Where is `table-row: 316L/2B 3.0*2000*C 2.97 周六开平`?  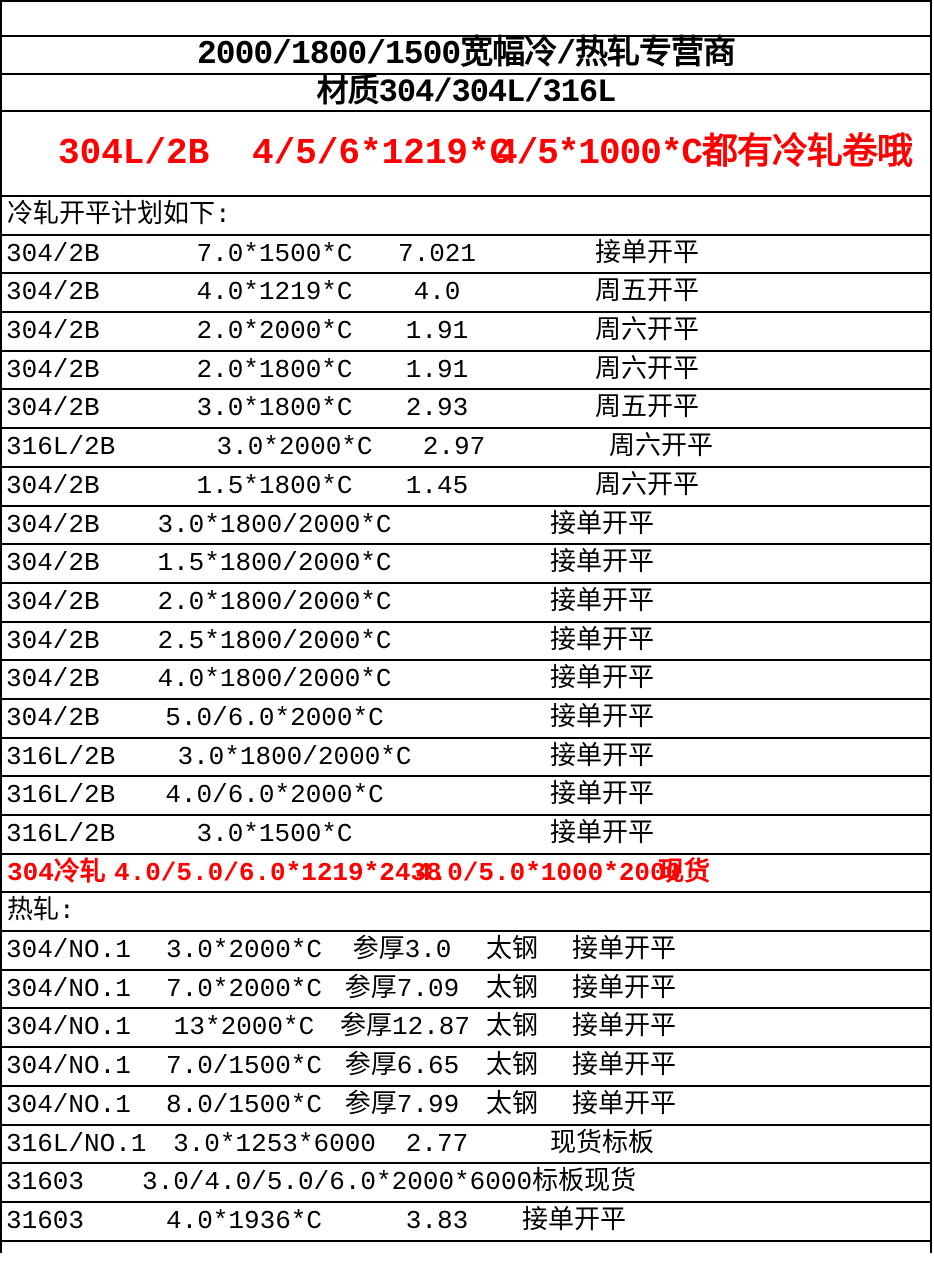
table-row: 316L/2B 3.0*2000*C 2.97 周六开平 is located at coordinates (466, 448).